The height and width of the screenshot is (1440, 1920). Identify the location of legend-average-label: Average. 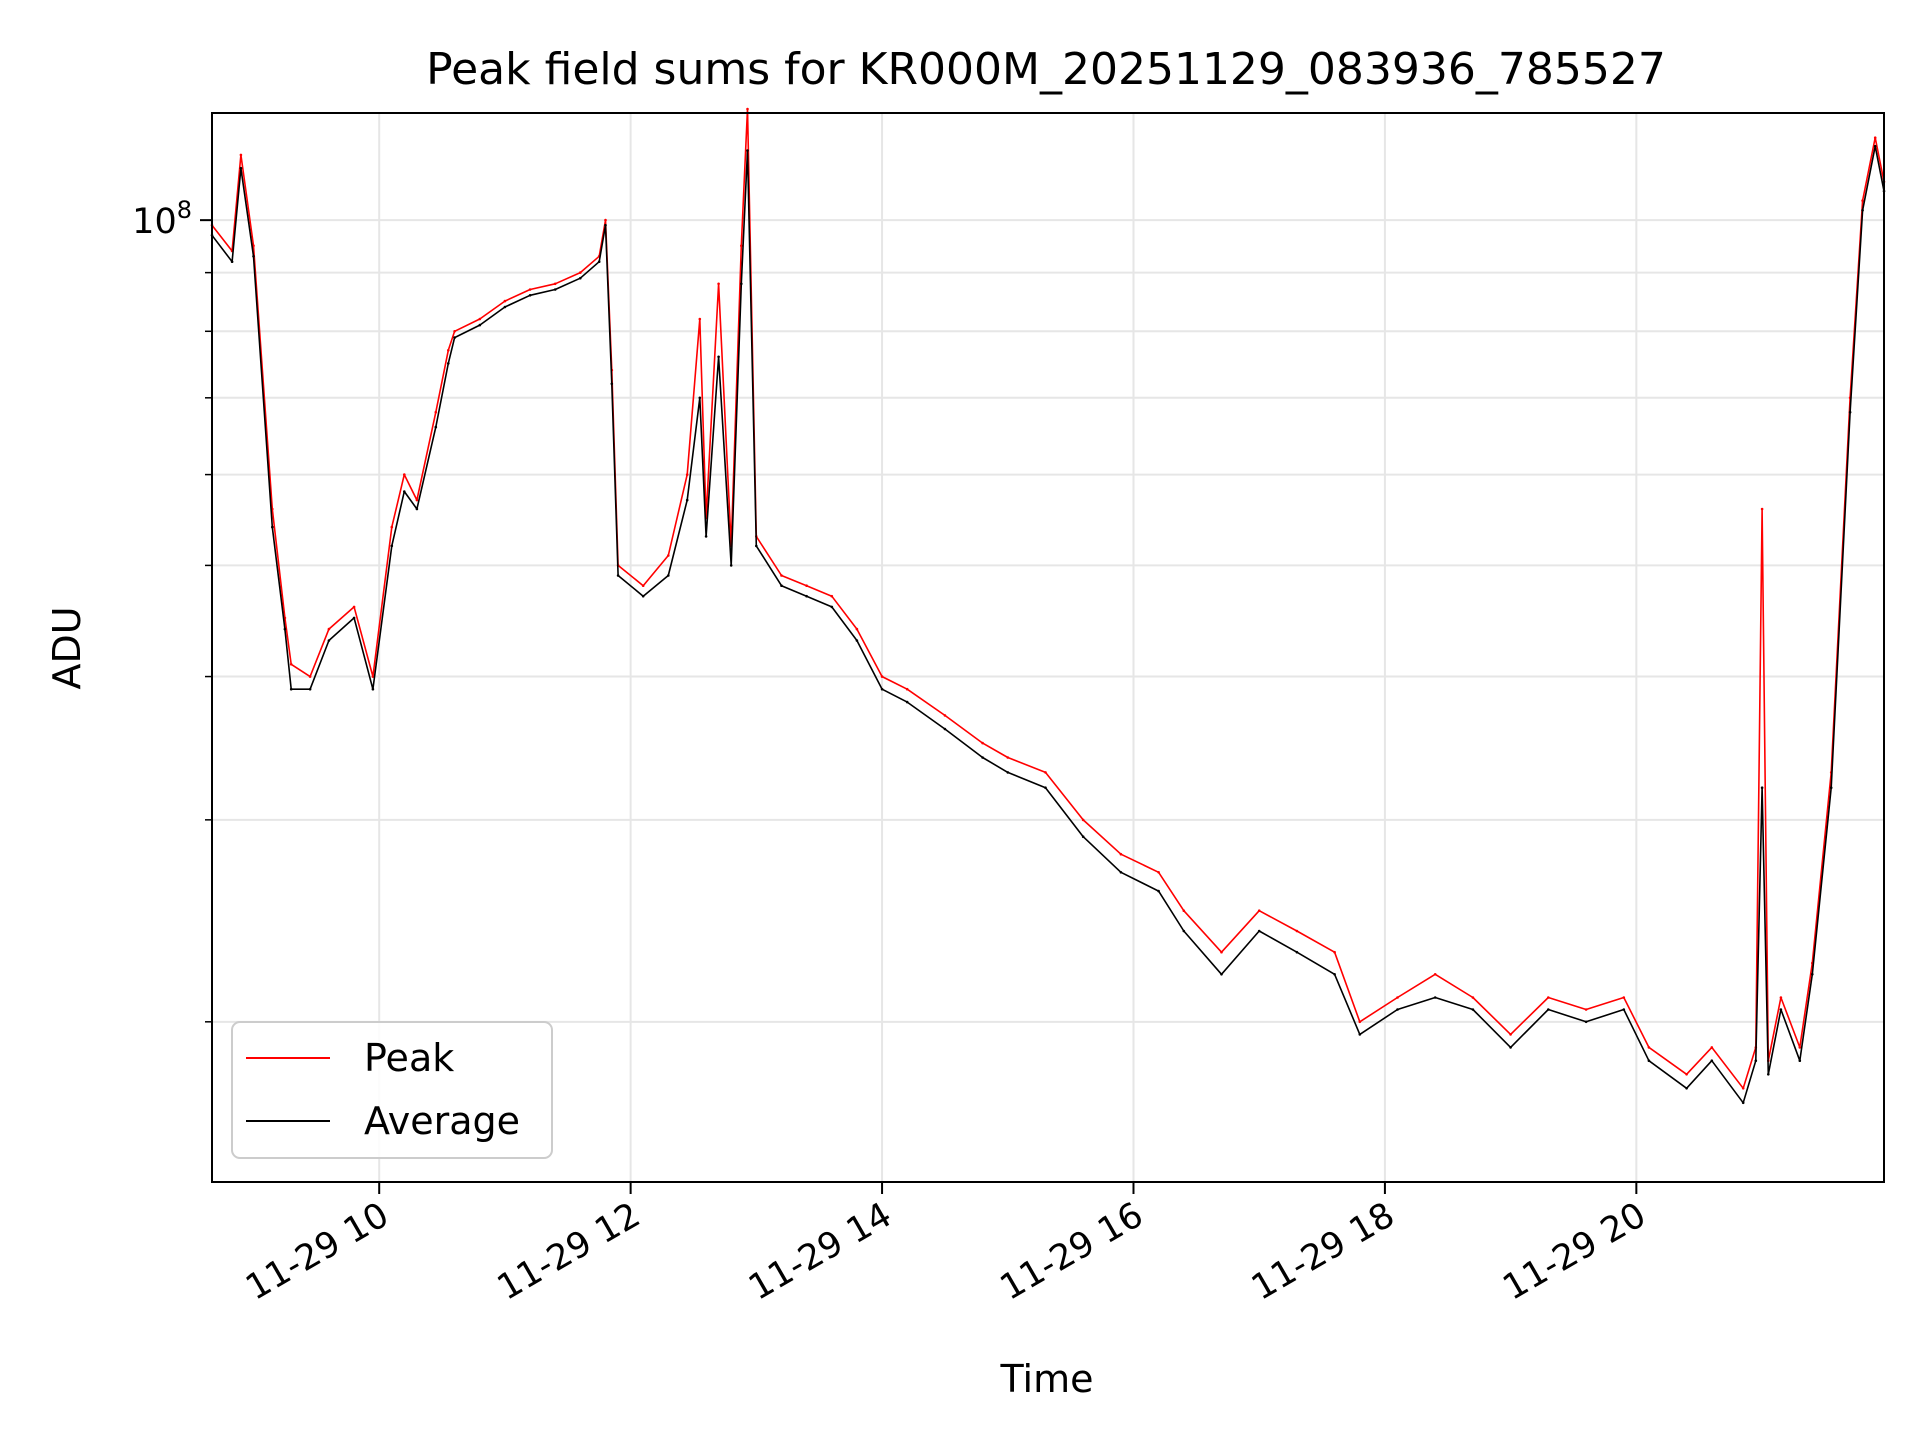
(442, 1121).